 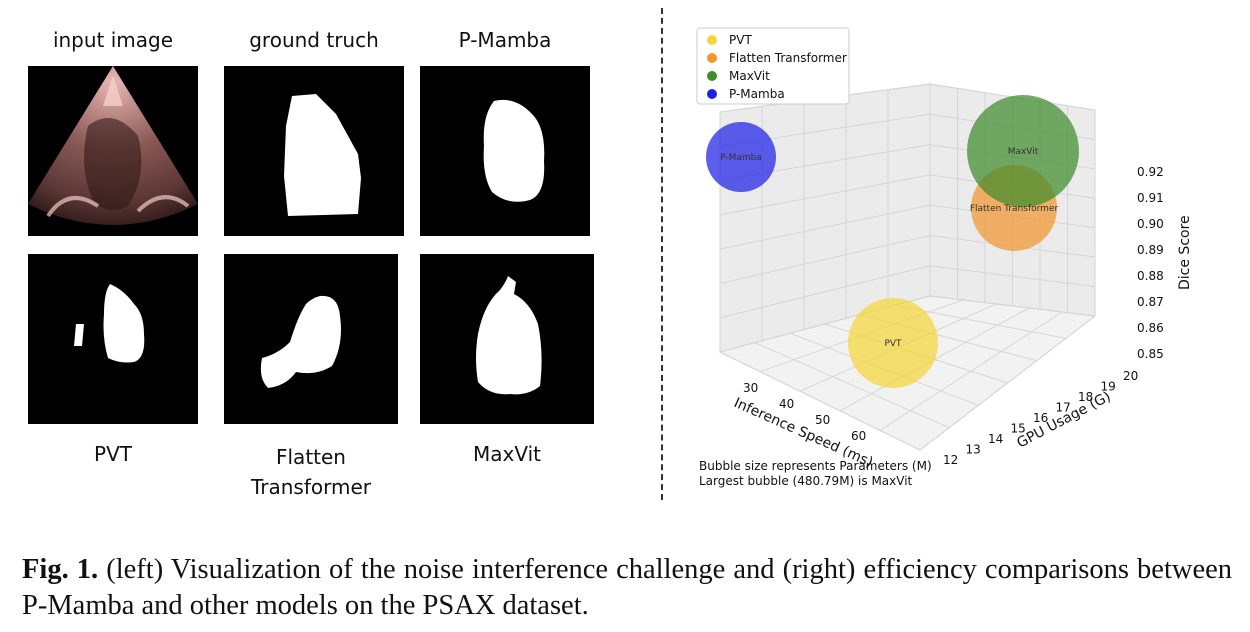 I want to click on maxvit-tile, so click(x=507, y=339).